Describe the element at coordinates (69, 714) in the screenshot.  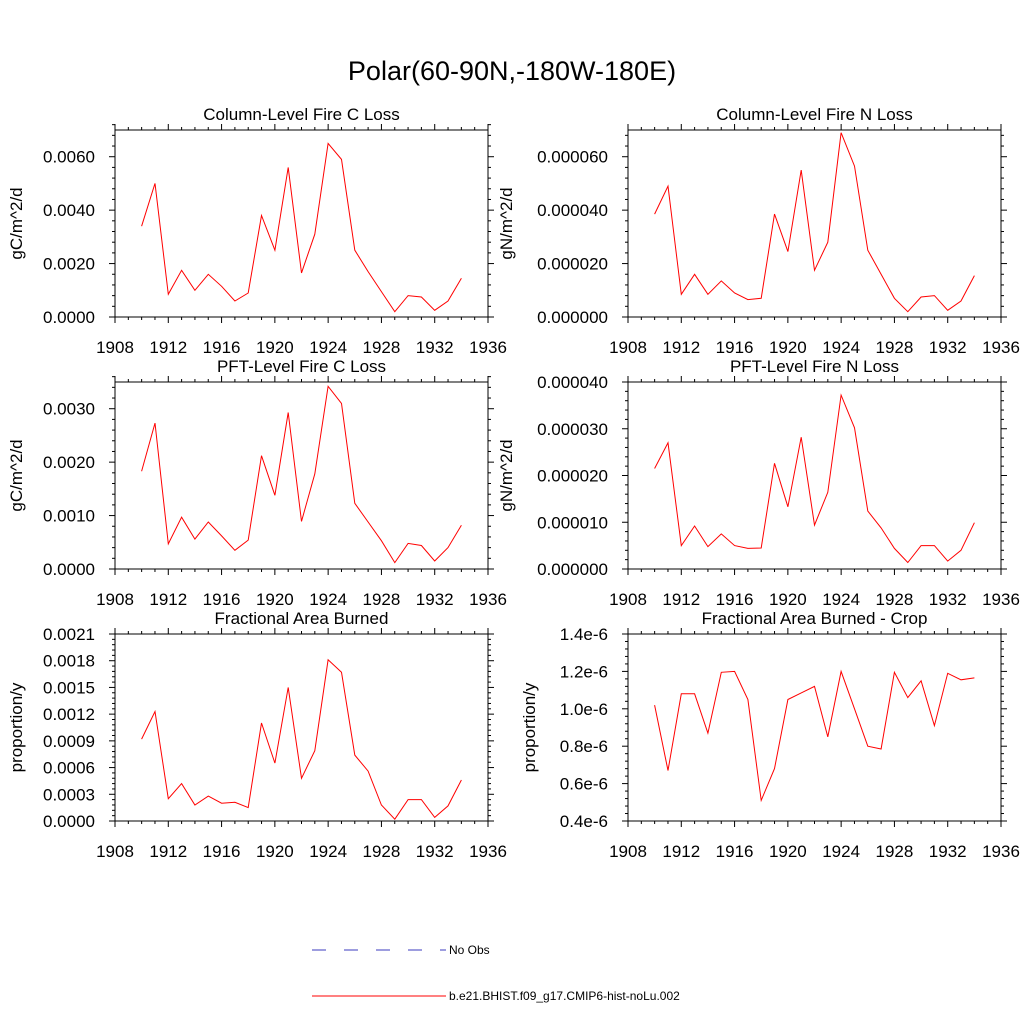
I see `y-tick-label: 0.0012` at that location.